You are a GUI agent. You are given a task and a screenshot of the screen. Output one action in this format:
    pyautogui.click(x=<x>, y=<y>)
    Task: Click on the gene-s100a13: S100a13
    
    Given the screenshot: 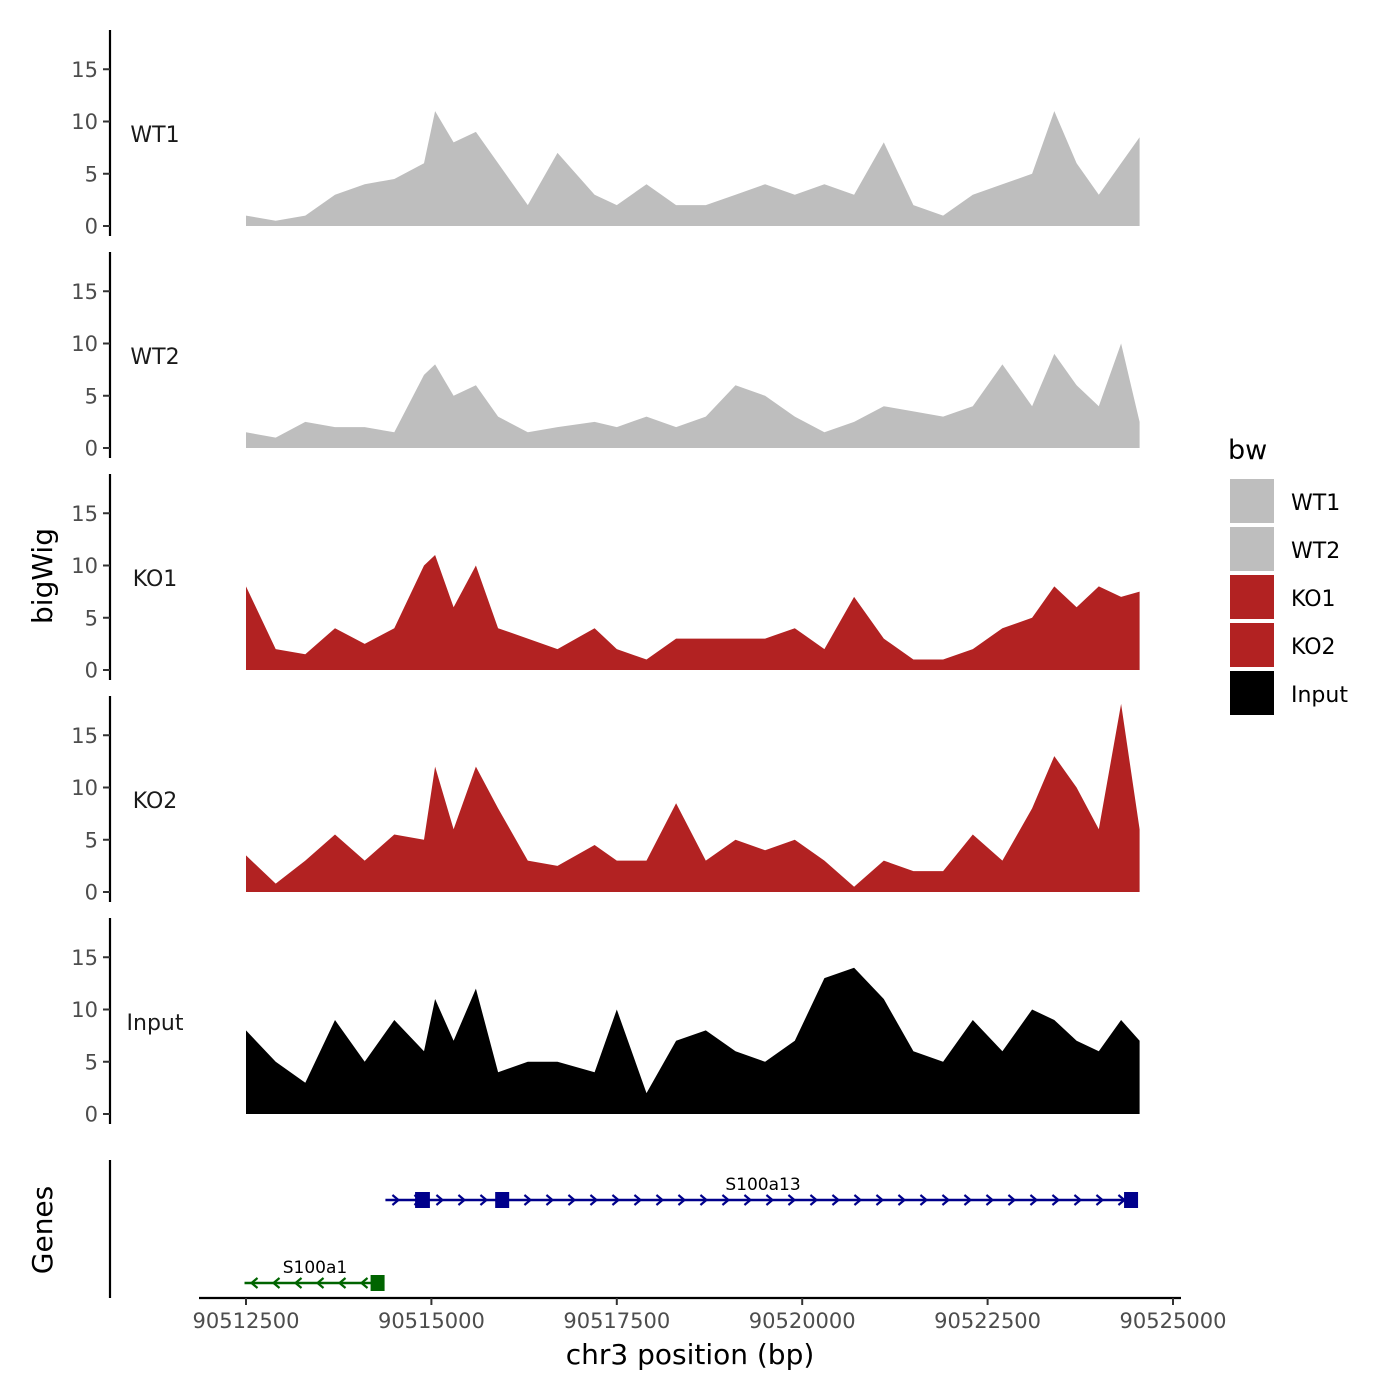 What is the action you would take?
    pyautogui.click(x=762, y=1191)
    